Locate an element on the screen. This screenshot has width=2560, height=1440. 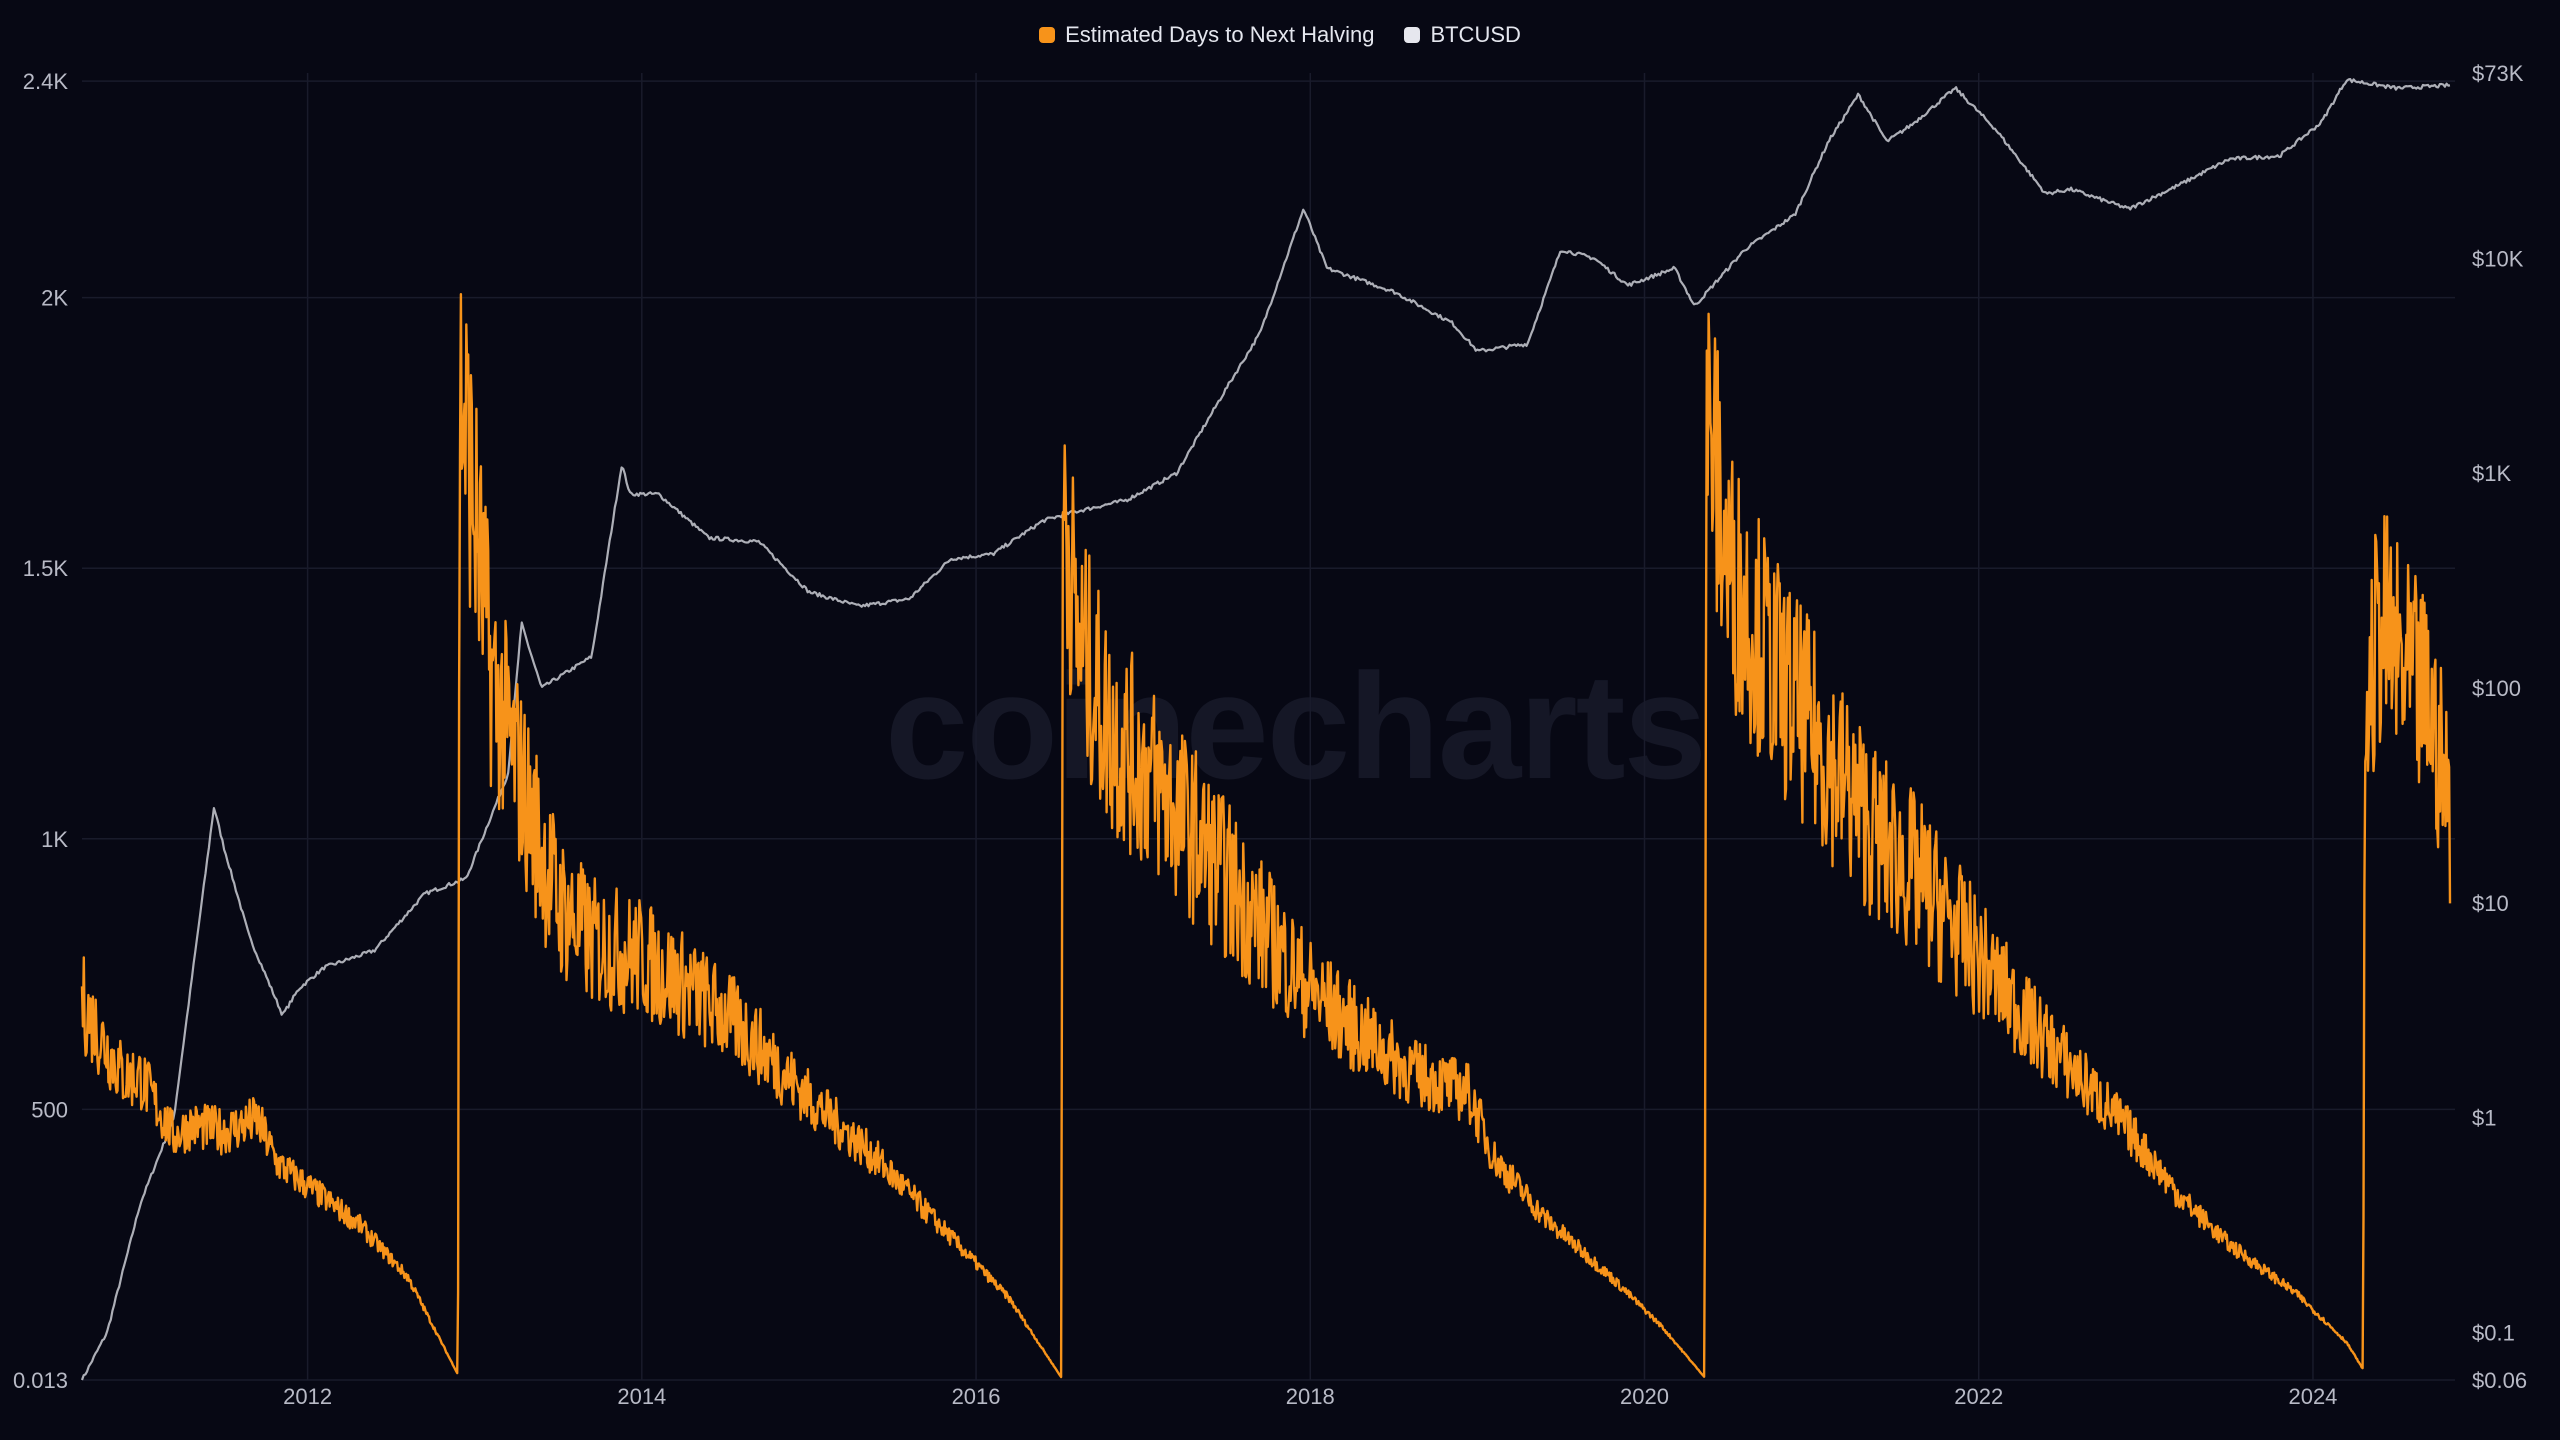
y-right-tick-label: $0.06 is located at coordinates (2499, 1380).